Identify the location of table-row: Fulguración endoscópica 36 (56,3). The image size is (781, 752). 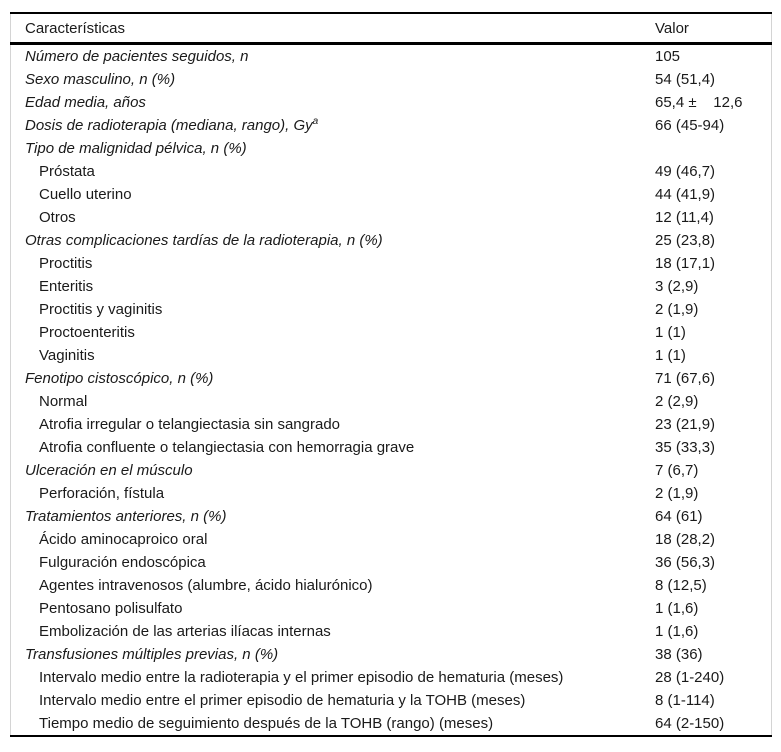
(391, 562).